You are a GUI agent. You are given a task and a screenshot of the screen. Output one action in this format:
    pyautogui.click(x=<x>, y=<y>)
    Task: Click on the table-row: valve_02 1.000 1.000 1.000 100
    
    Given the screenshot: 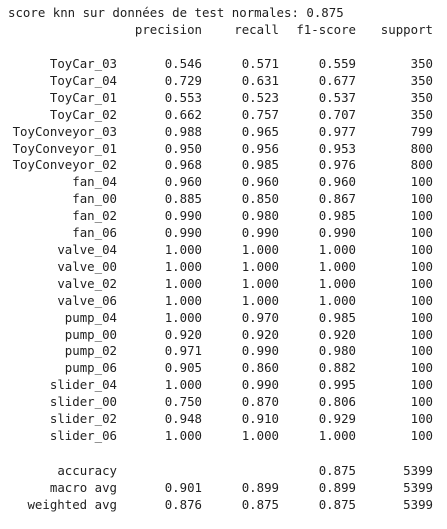 What is the action you would take?
    pyautogui.click(x=223, y=283)
    